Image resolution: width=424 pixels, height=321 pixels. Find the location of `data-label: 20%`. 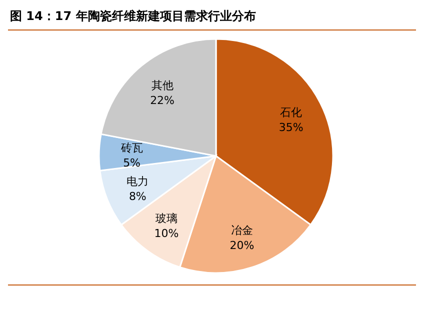

data-label: 20% is located at coordinates (242, 245).